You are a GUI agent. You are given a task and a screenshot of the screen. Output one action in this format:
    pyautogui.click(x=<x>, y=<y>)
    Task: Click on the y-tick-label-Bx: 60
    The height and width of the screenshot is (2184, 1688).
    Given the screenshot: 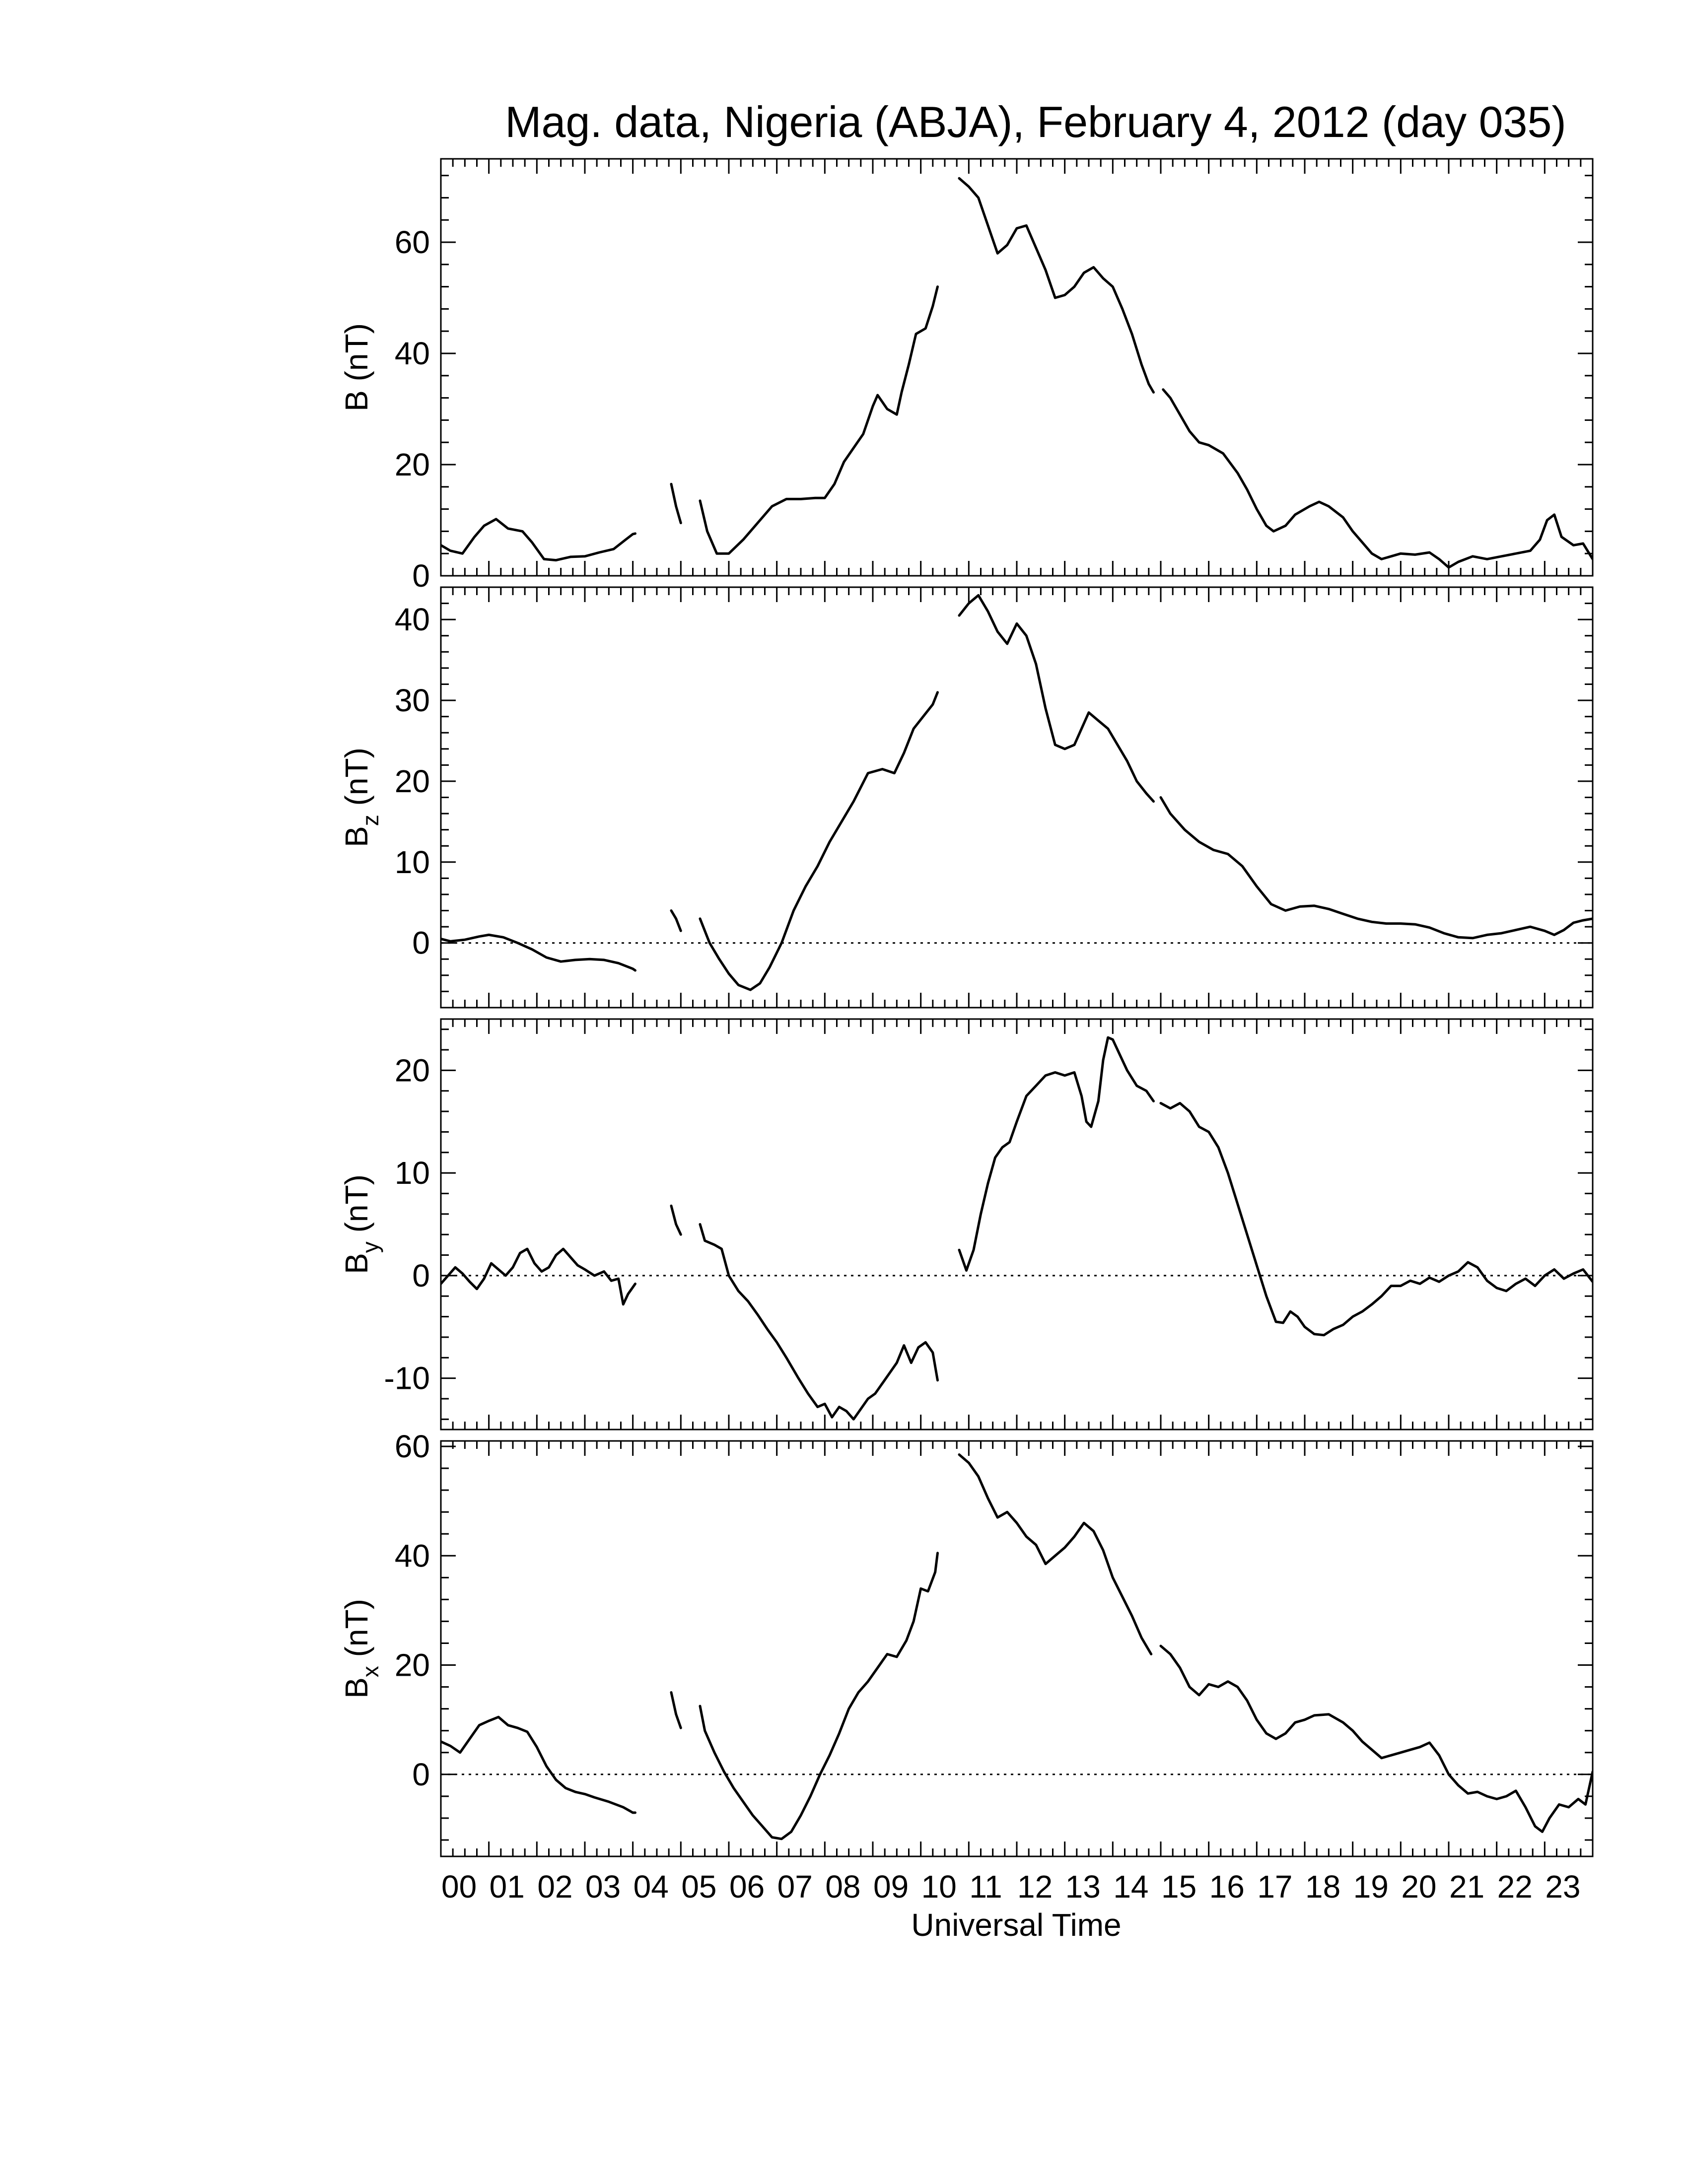 What is the action you would take?
    pyautogui.click(x=412, y=1446)
    